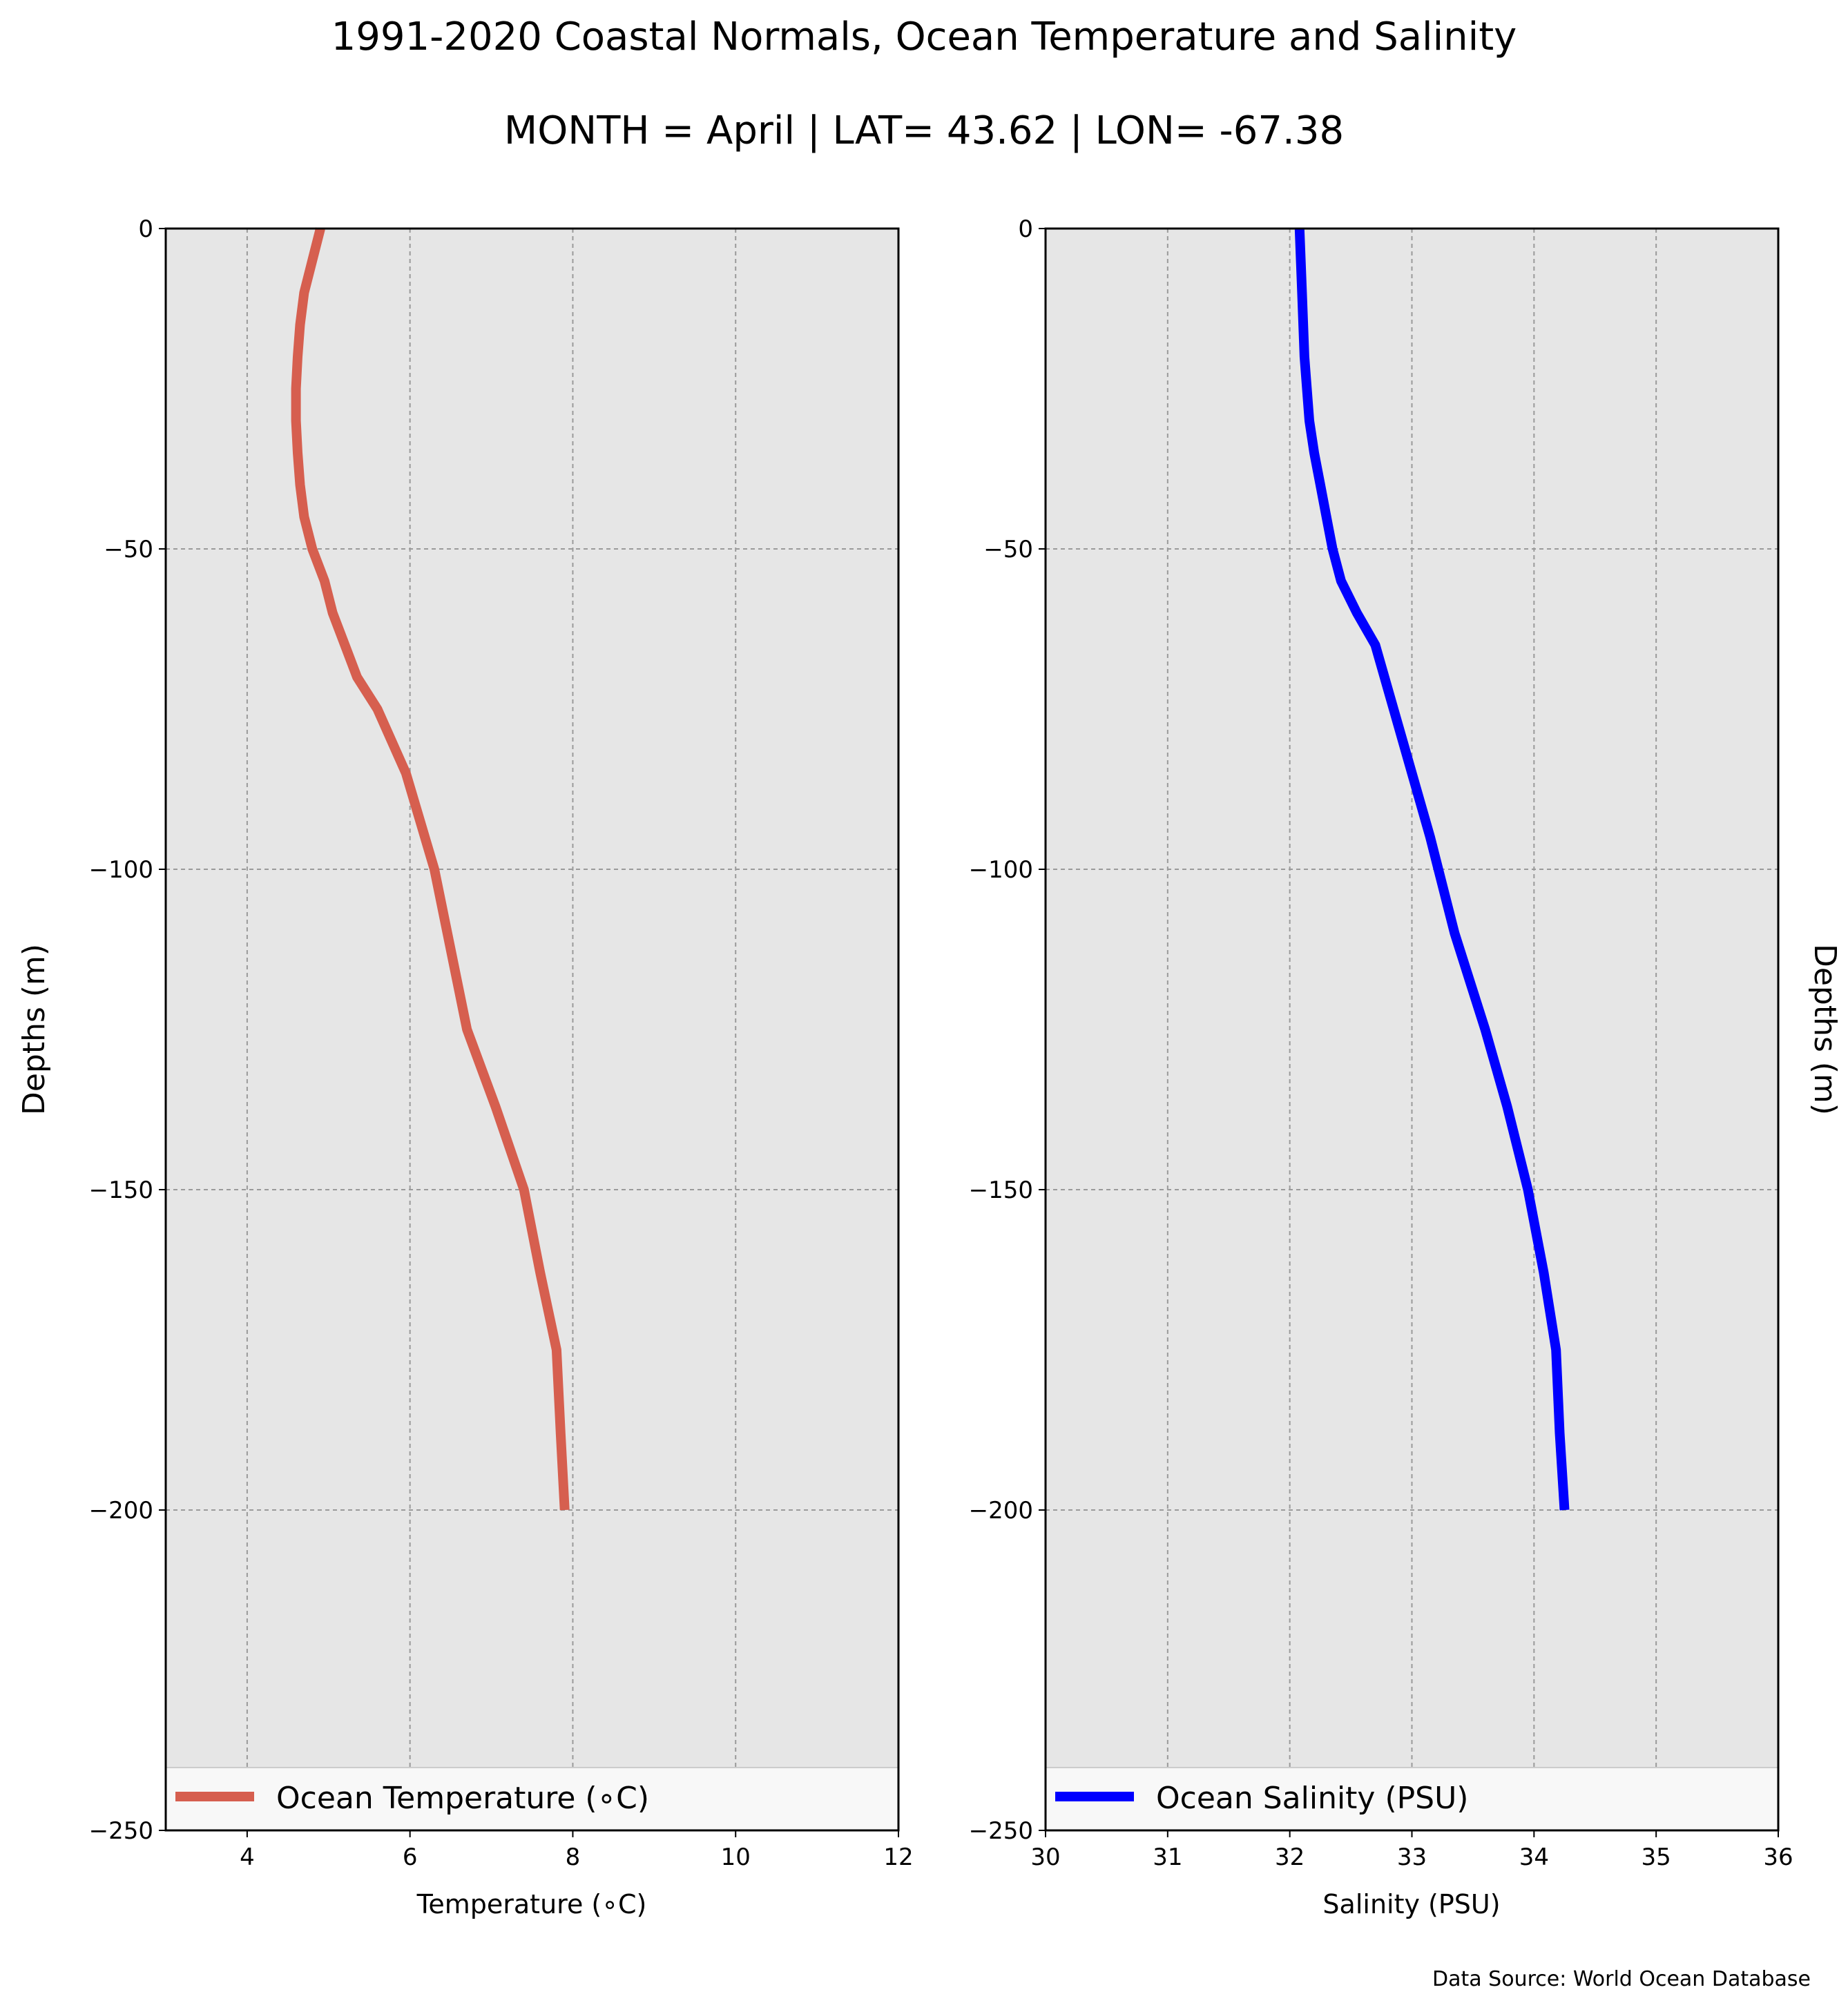  Describe the element at coordinates (410, 1857) in the screenshot. I see `x-tick-label: 6` at that location.